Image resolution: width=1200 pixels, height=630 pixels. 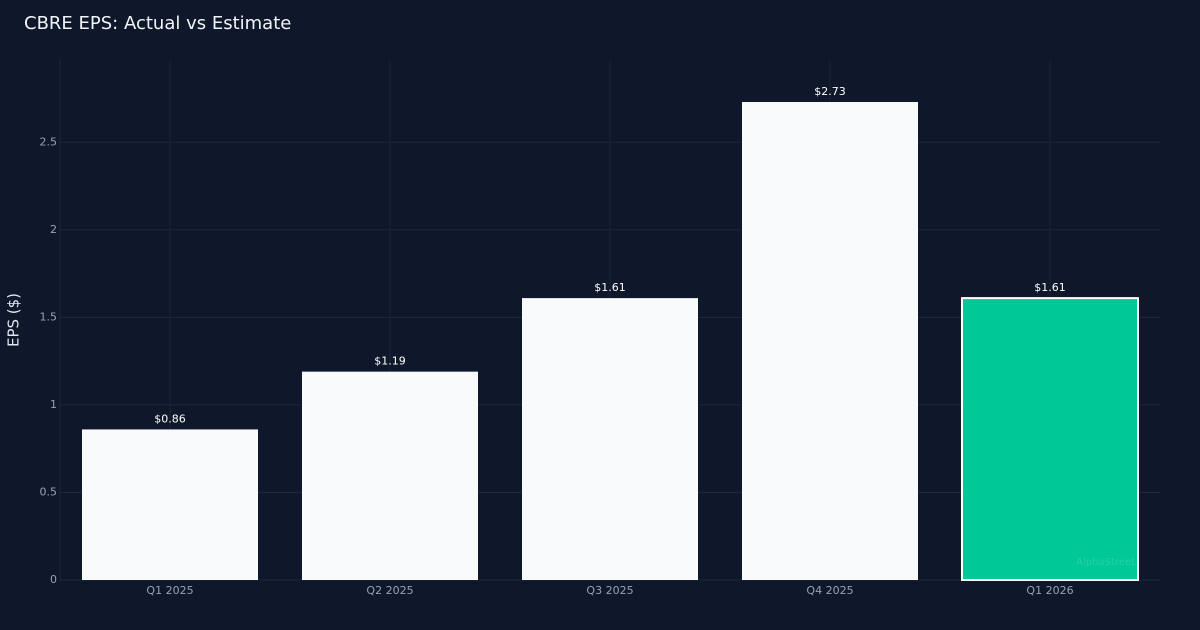 What do you see at coordinates (49, 491) in the screenshot?
I see `y-tick-label: 0.5` at bounding box center [49, 491].